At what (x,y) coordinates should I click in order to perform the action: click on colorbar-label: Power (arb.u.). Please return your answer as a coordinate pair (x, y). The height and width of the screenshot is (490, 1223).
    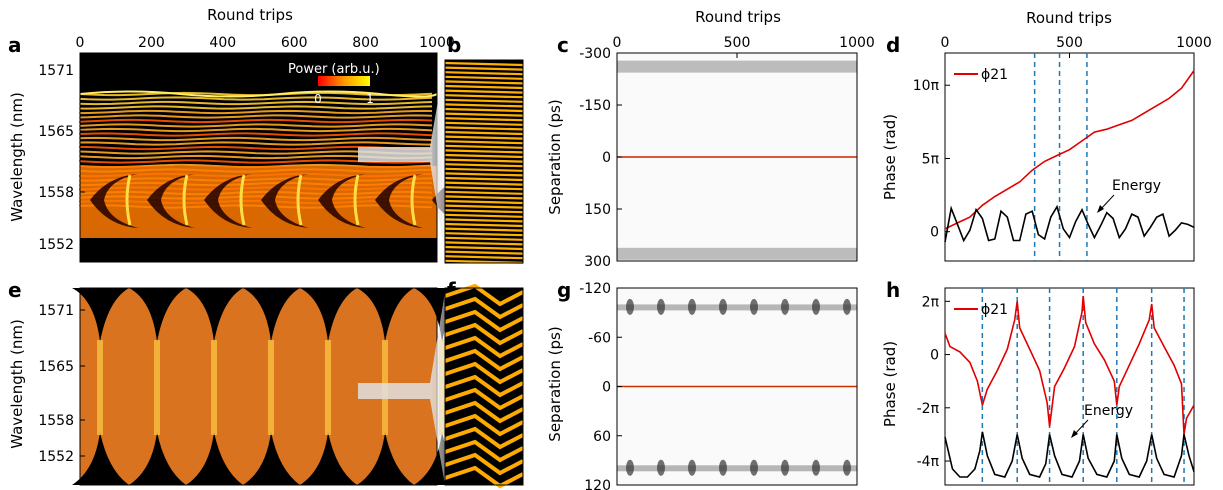
    Looking at the image, I should click on (334, 69).